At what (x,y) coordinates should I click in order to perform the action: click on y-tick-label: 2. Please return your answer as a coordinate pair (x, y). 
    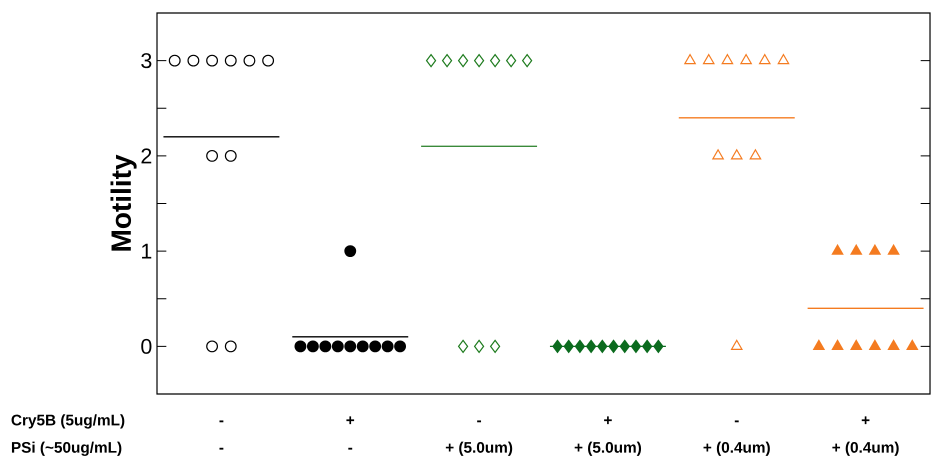
    Looking at the image, I should click on (146, 156).